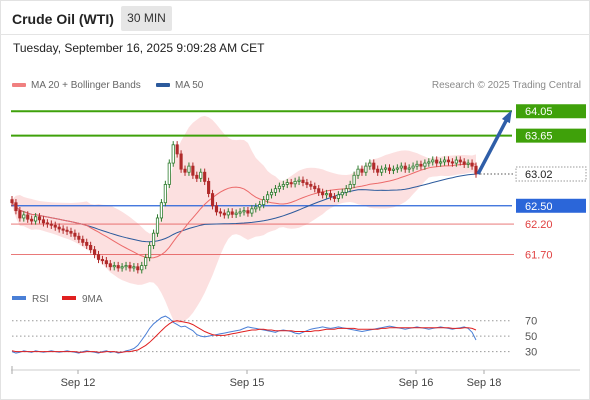  I want to click on timeframe-badge: 30 MIN, so click(146, 18).